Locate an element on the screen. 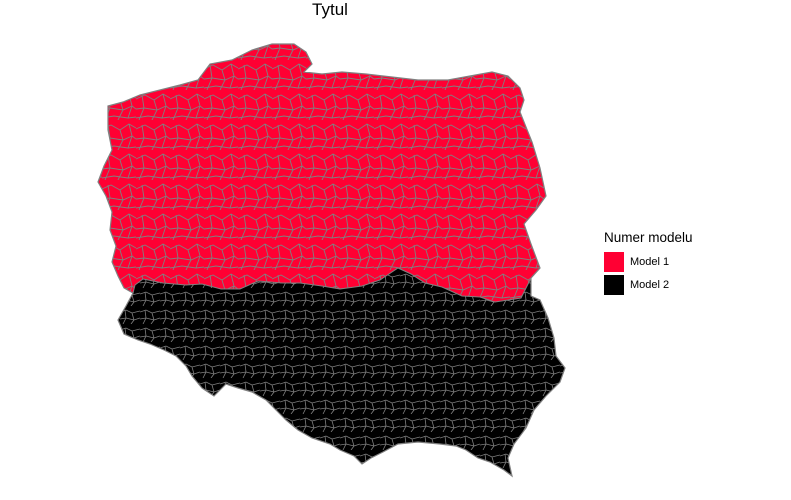  legend-item-model-1: Model 1 is located at coordinates (648, 261).